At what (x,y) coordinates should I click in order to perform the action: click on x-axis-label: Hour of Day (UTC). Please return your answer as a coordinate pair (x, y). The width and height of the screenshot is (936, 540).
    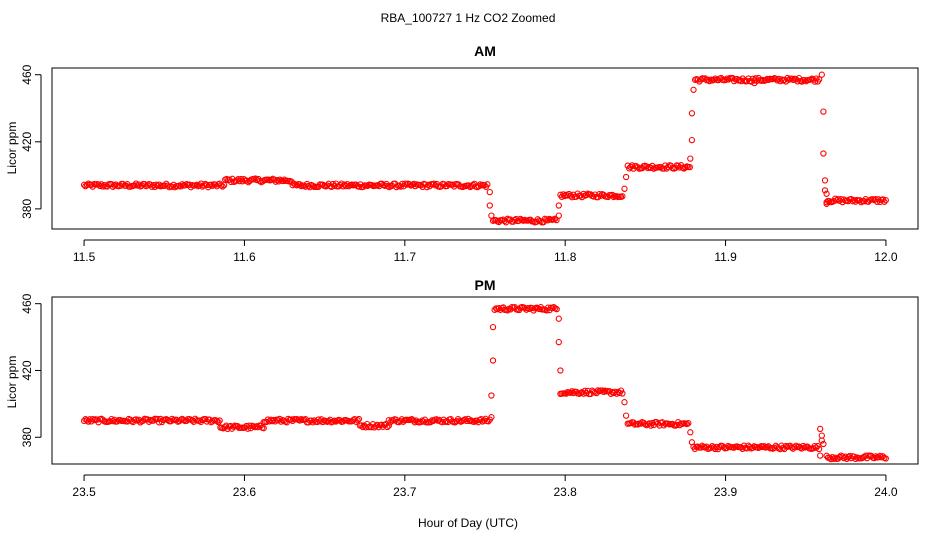
    Looking at the image, I should click on (468, 523).